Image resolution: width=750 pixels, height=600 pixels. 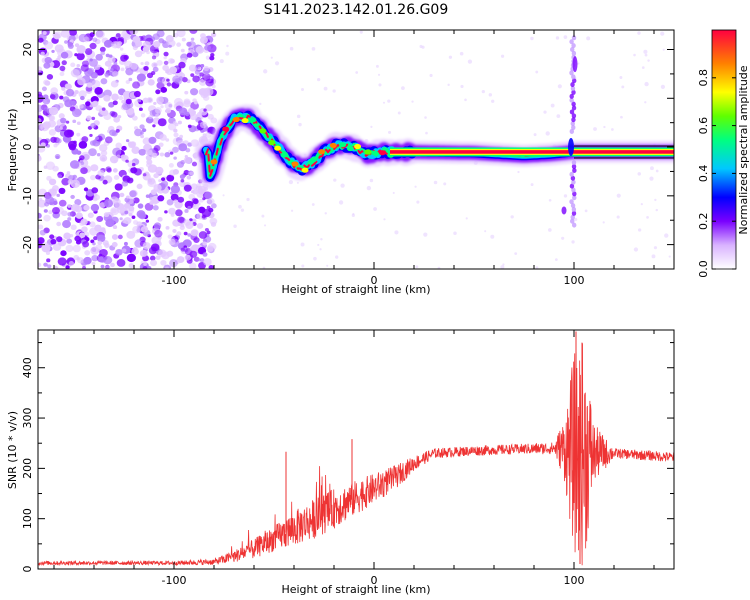 What do you see at coordinates (27, 418) in the screenshot?
I see `y-tick-label: 300` at bounding box center [27, 418].